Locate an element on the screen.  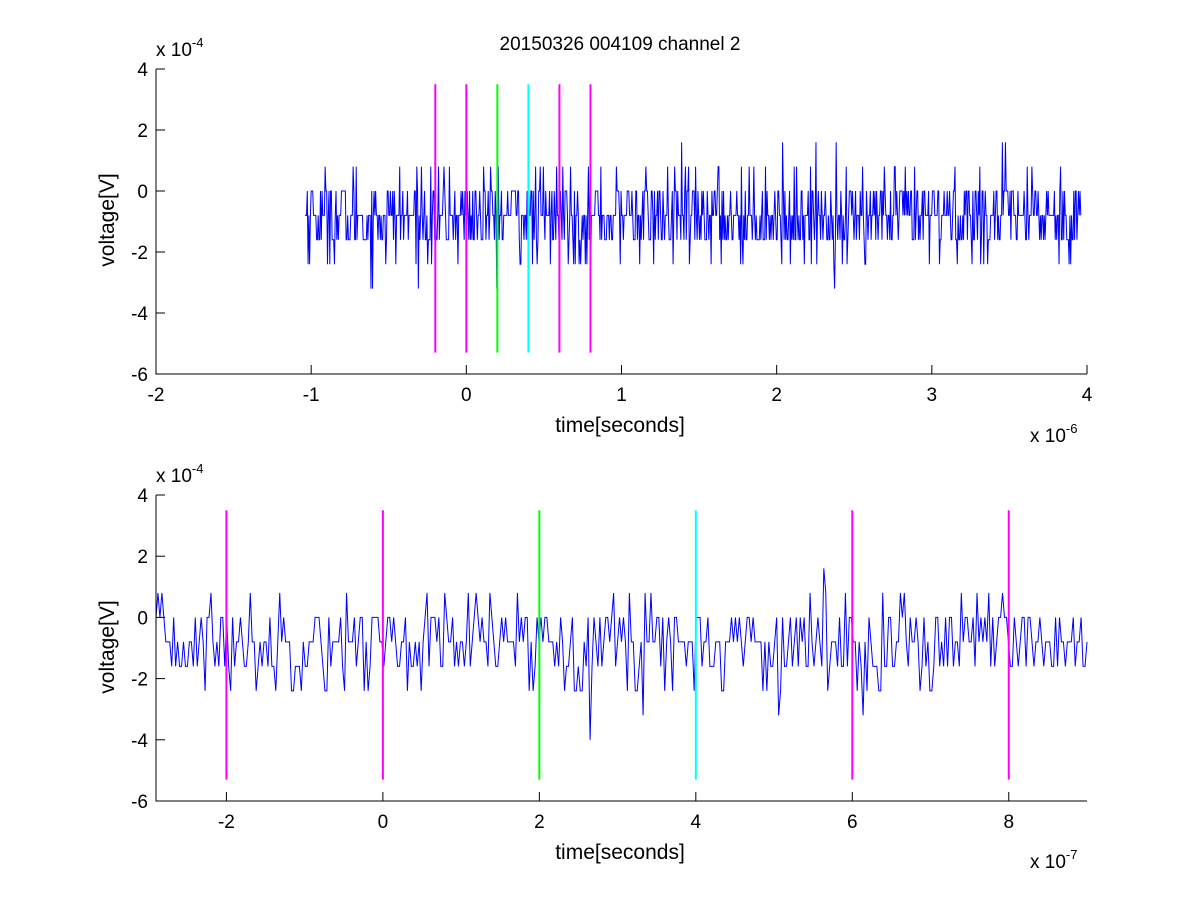
top-y-axis-label: voltage[V] is located at coordinates (107, 219).